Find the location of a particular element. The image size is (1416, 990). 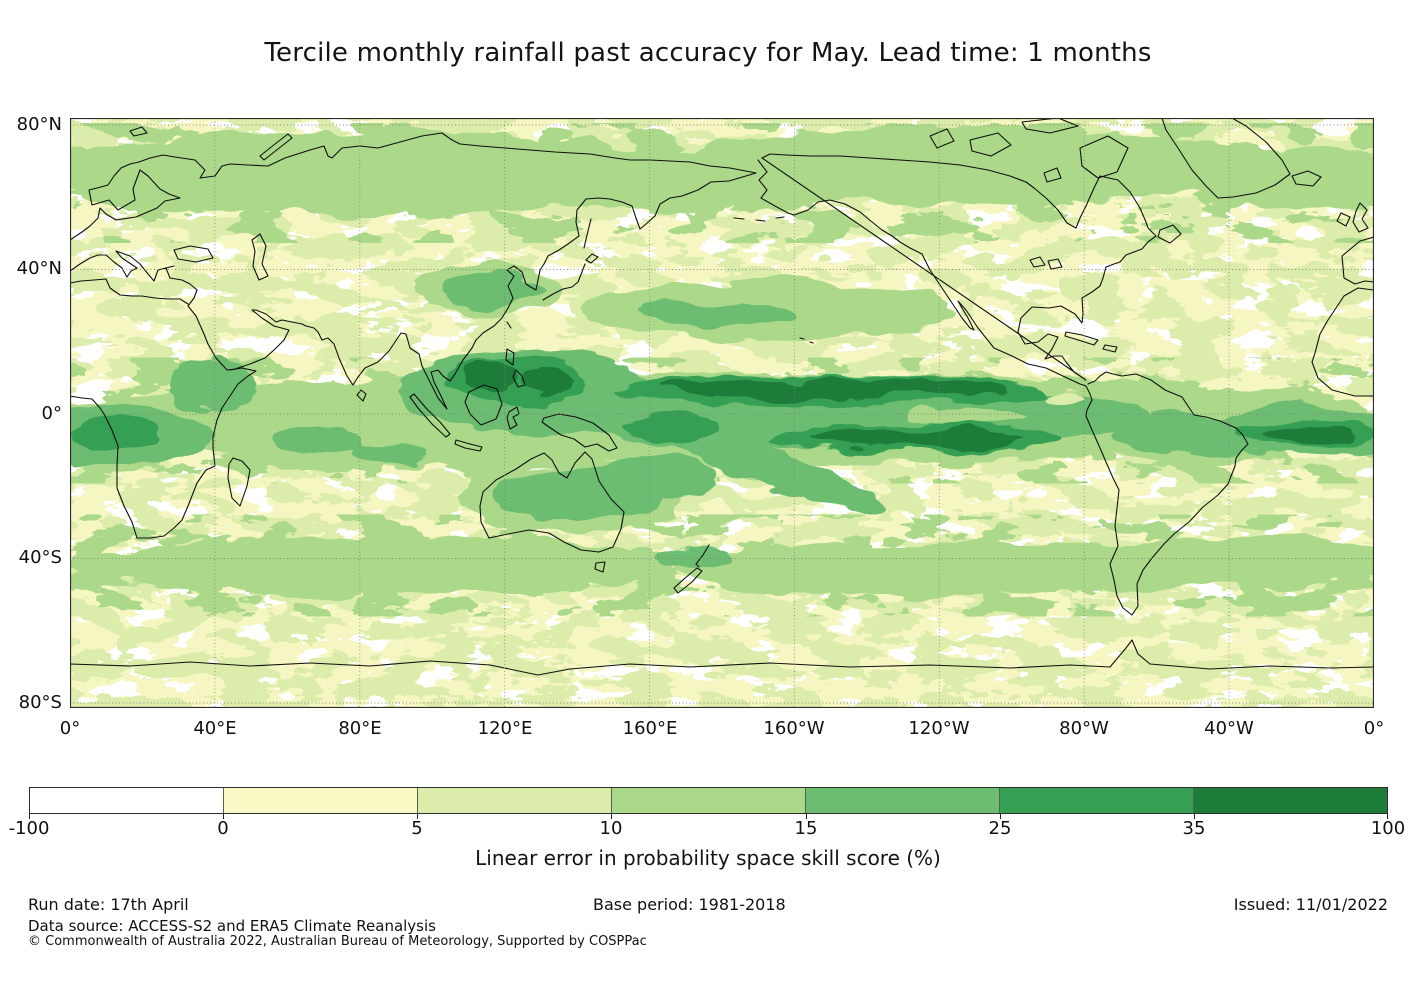

lon-tick-120w: 120°W is located at coordinates (939, 728).